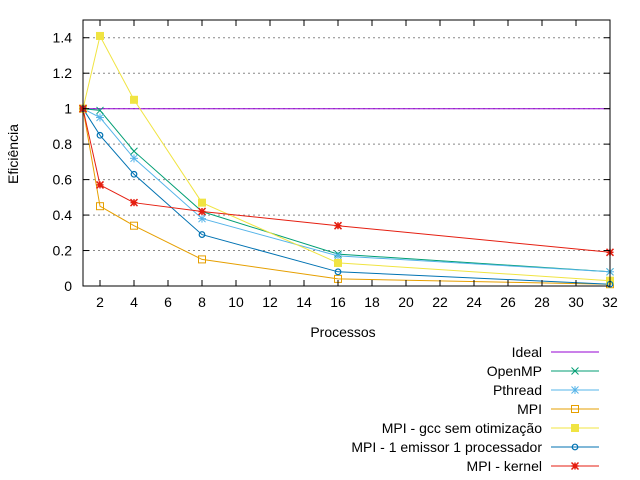 This screenshot has width=640, height=480. I want to click on legend-label: Pthread, so click(517, 390).